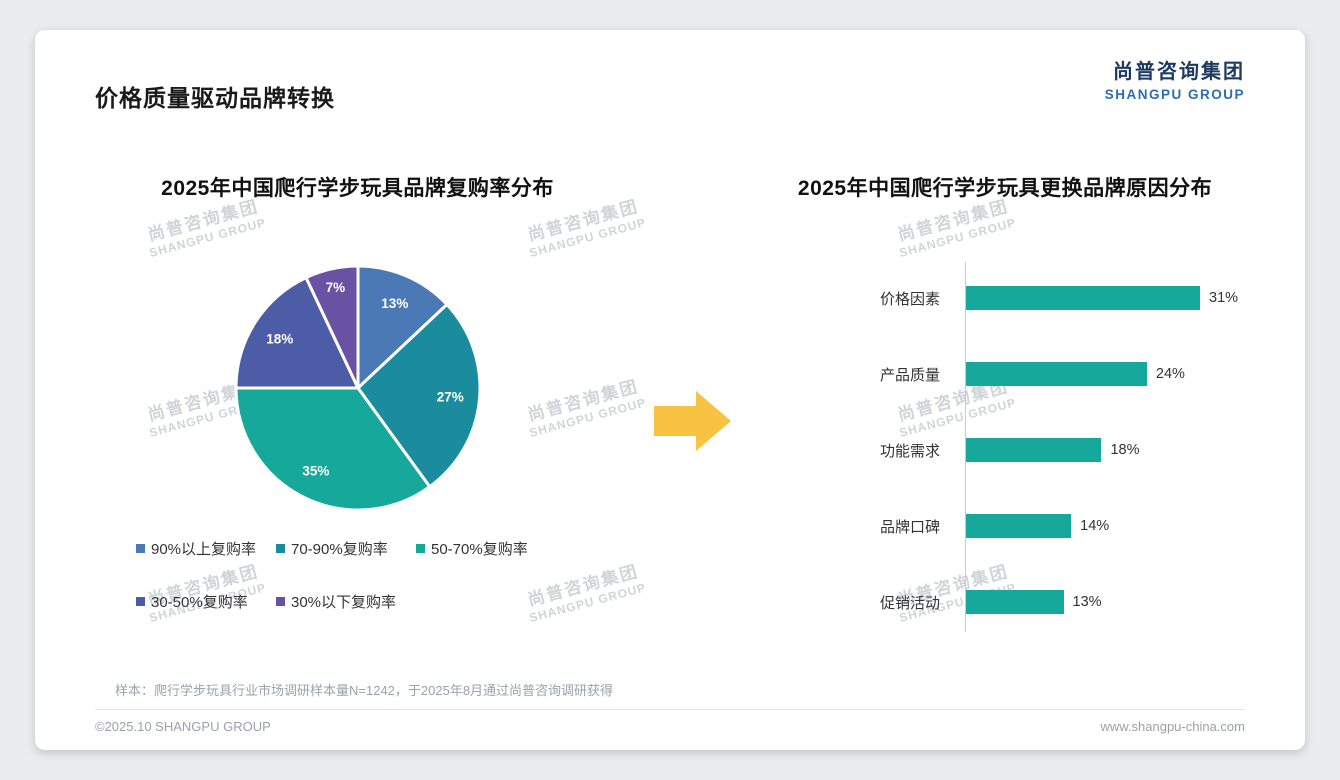  Describe the element at coordinates (1179, 72) in the screenshot. I see `logo-chinese-text: 尚普咨询集团` at that location.